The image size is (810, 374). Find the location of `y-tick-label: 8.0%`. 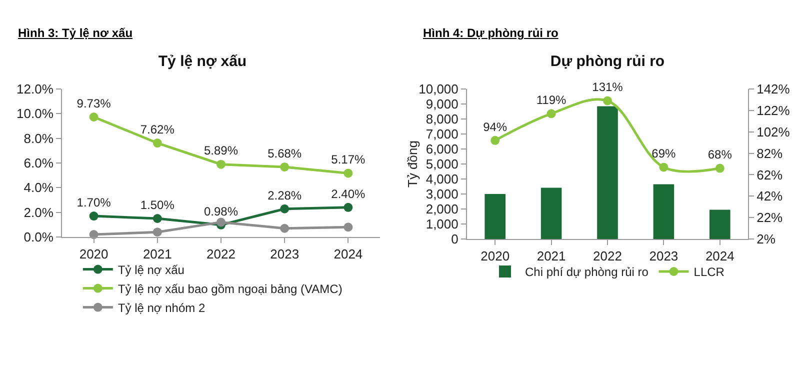

y-tick-label: 8.0% is located at coordinates (39, 138).